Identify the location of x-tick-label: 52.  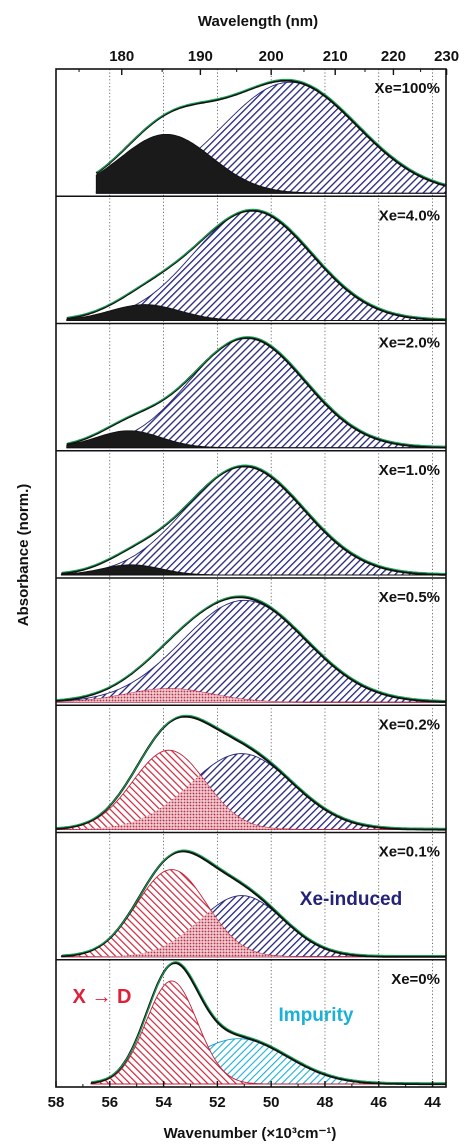
(217, 1102).